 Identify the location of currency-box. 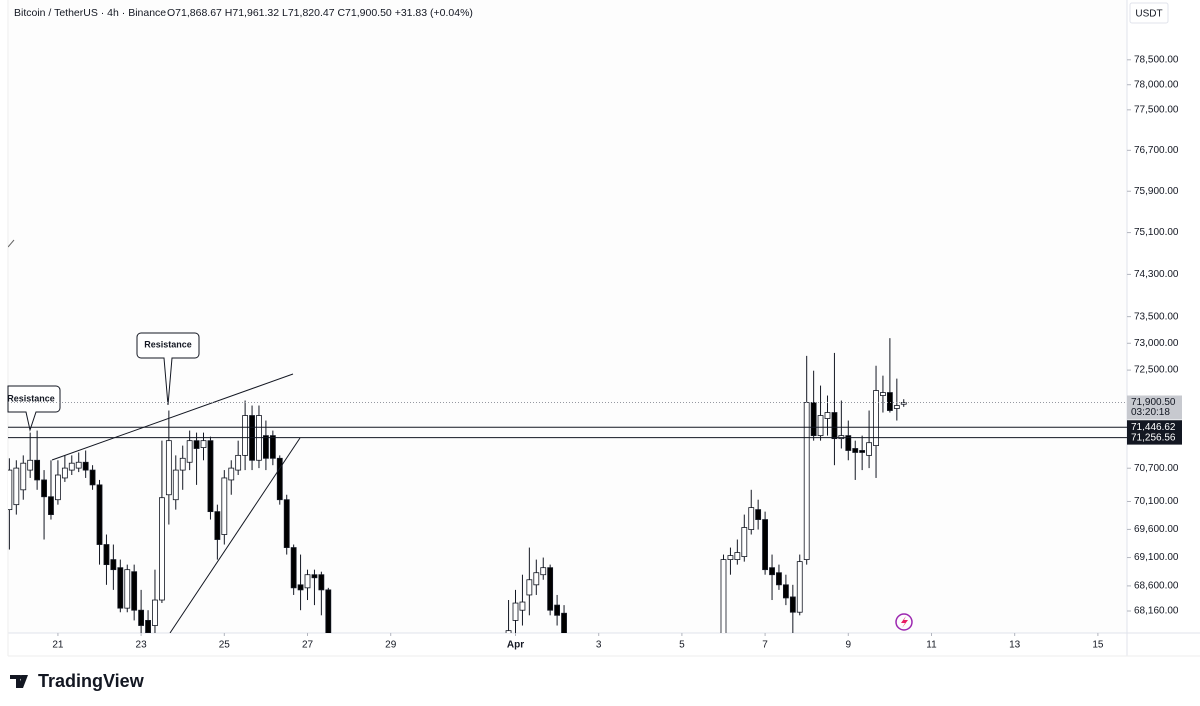
(1149, 13).